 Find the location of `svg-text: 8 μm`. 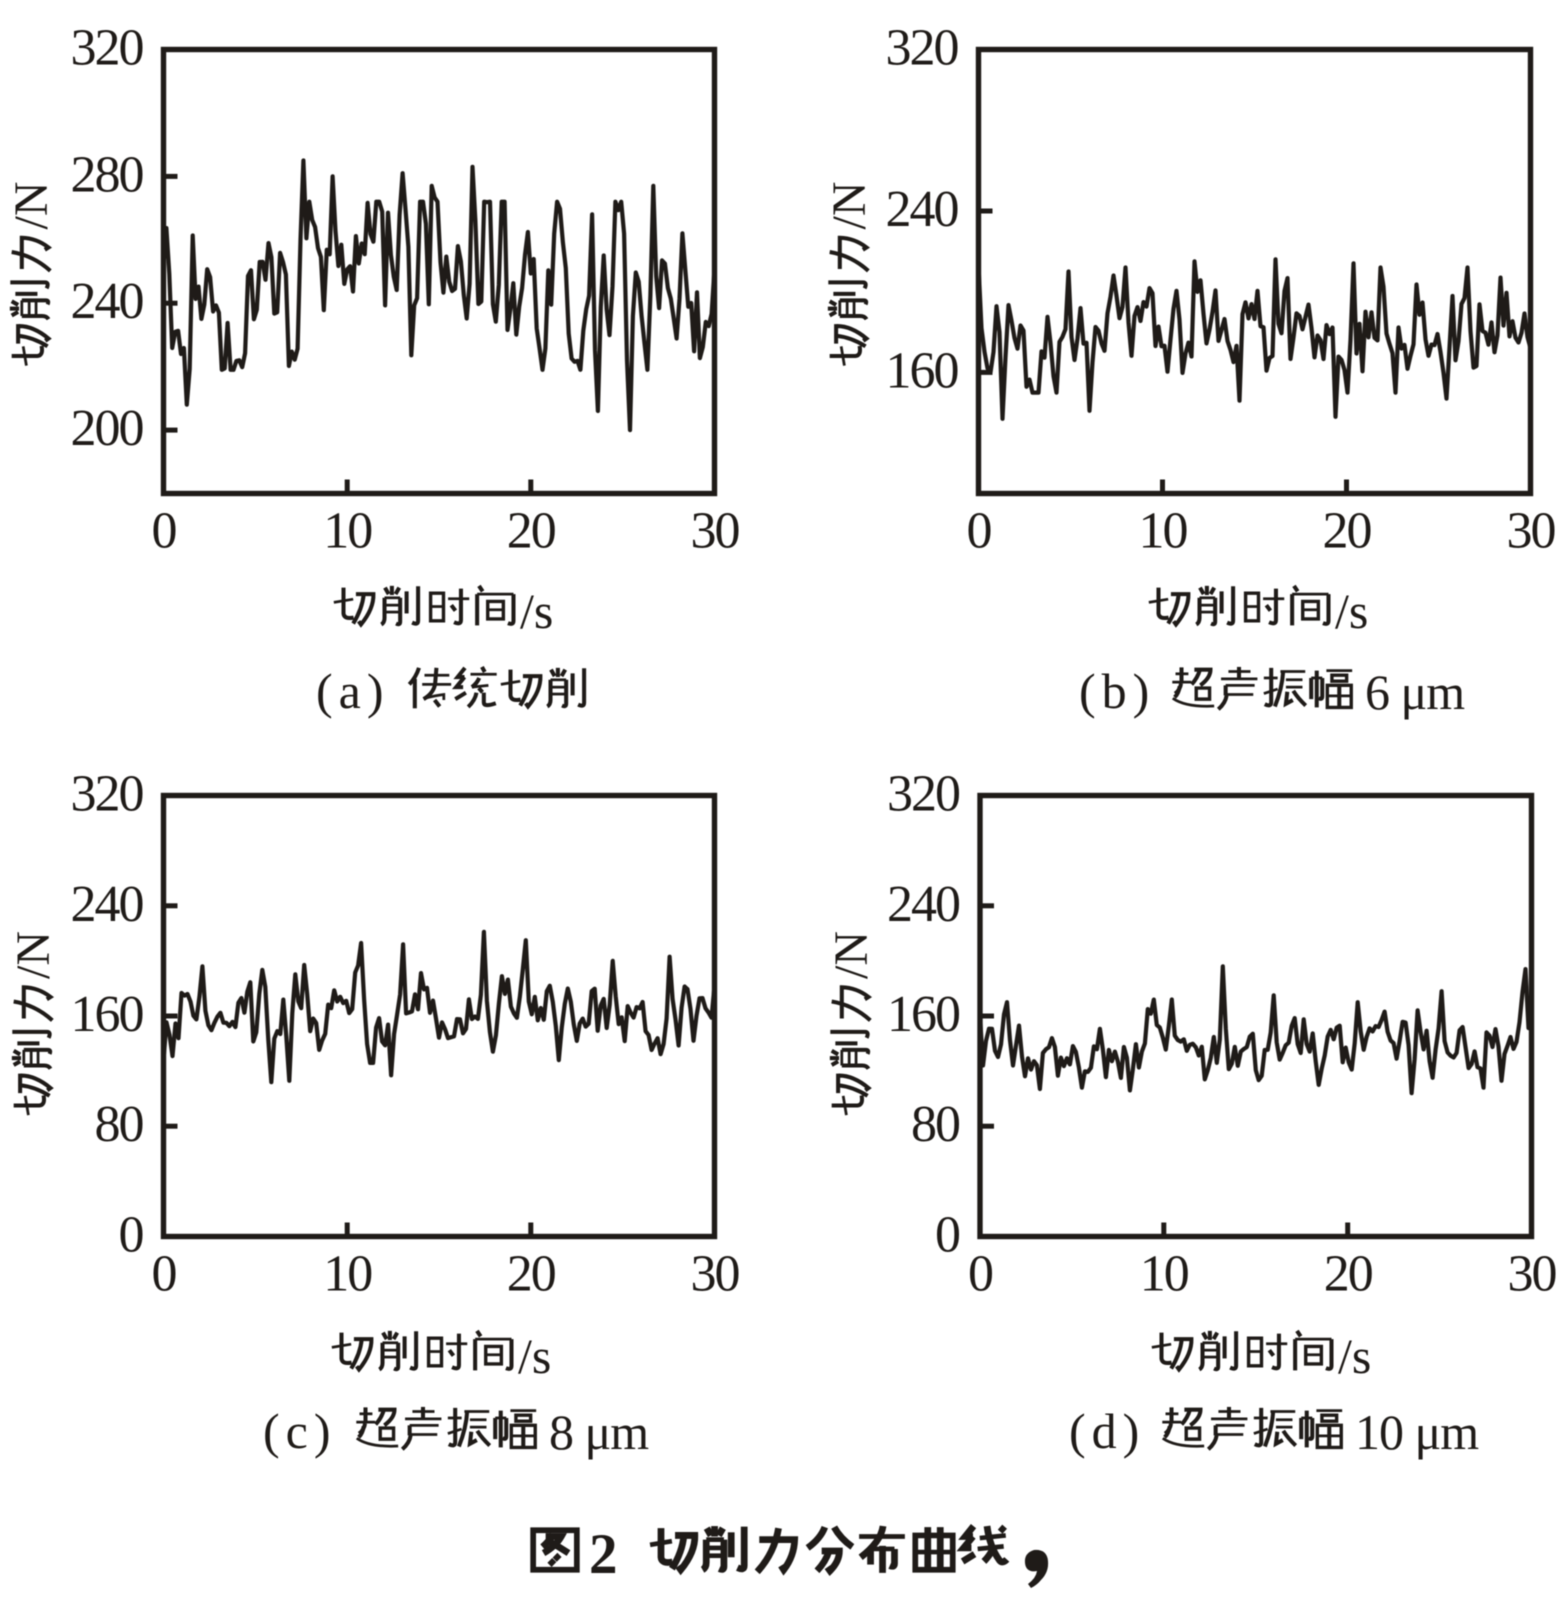

svg-text: 8 μm is located at coordinates (599, 1432).